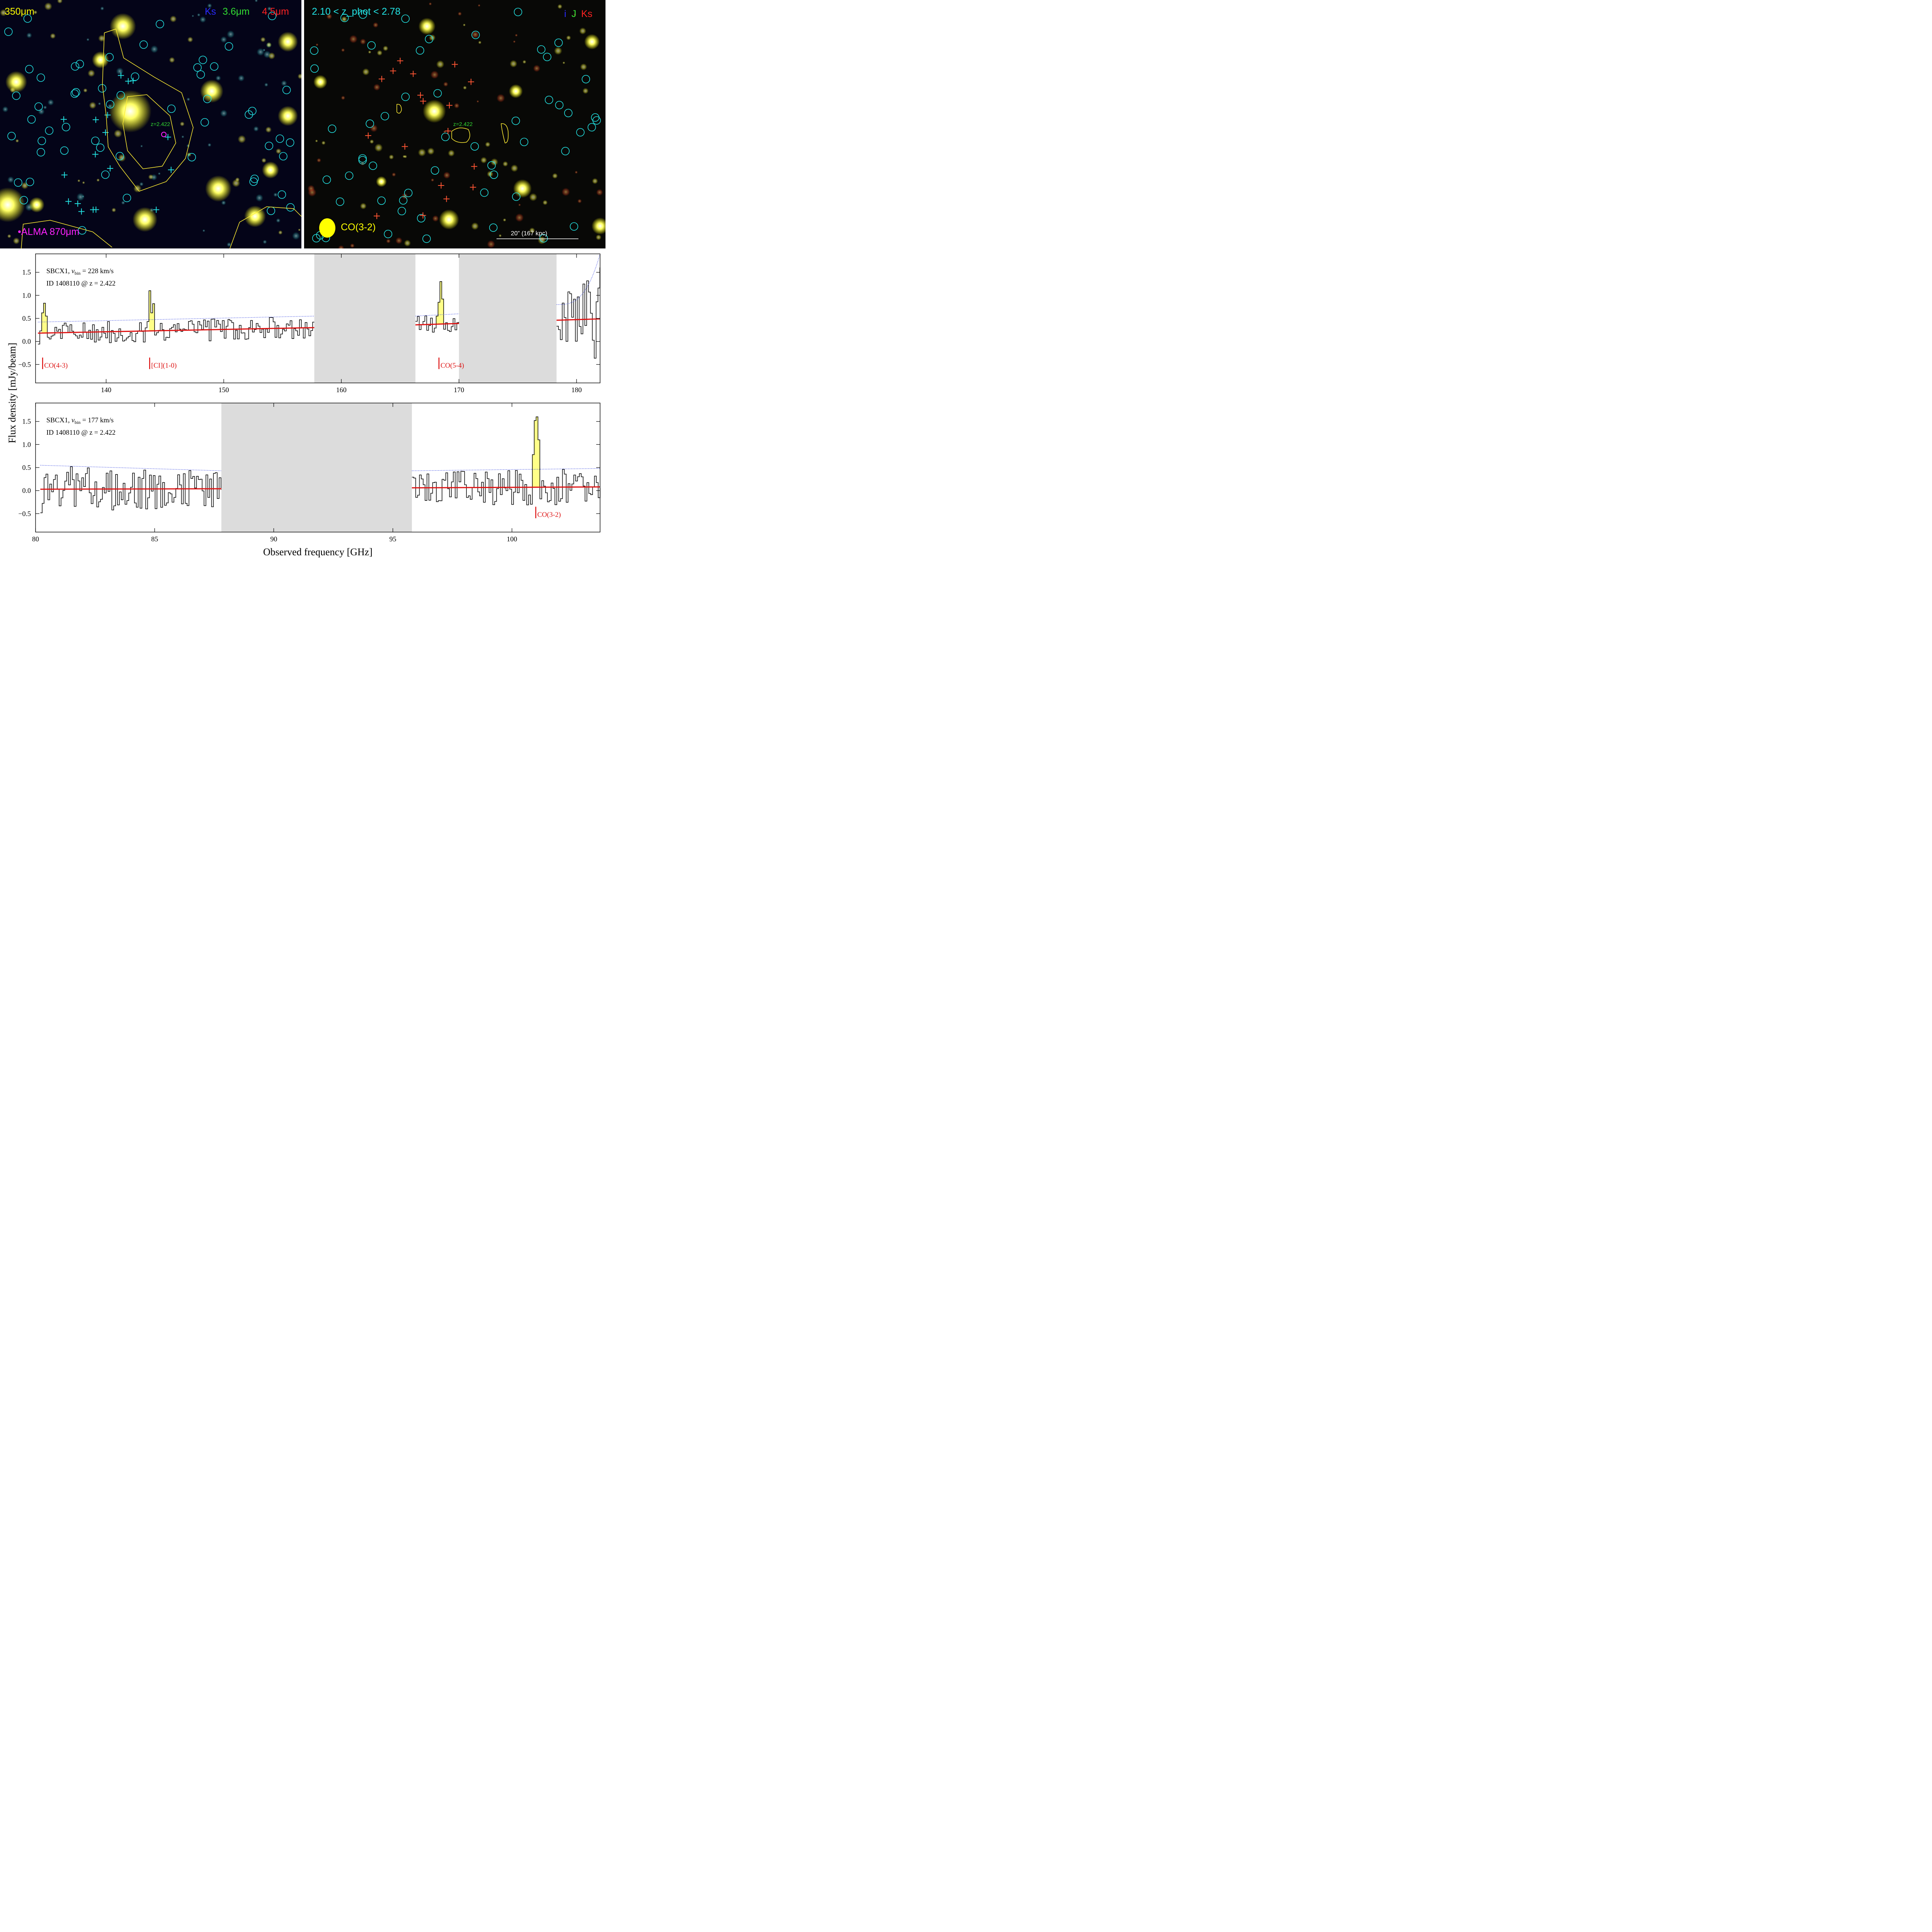  What do you see at coordinates (237, 12) in the screenshot?
I see `label-3-6um: 3.6μm` at bounding box center [237, 12].